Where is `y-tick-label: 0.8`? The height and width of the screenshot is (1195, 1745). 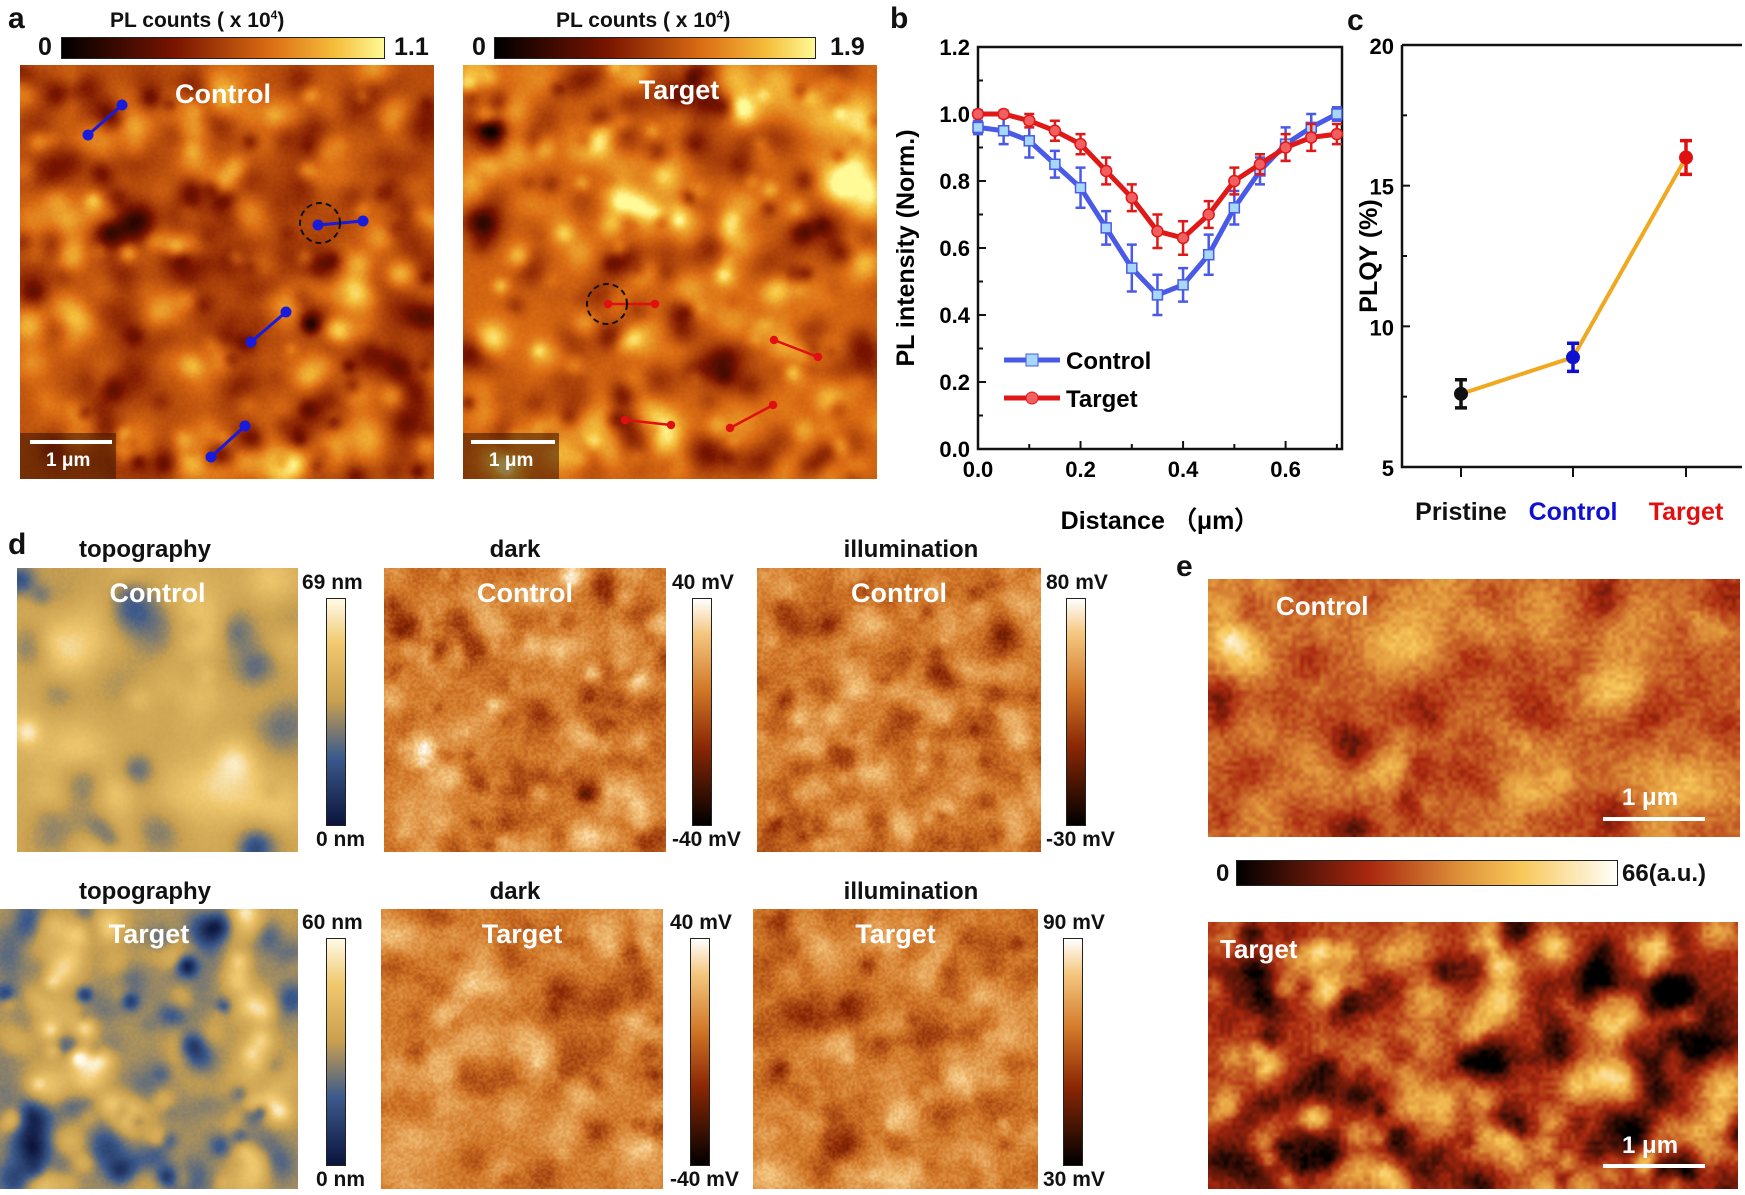 y-tick-label: 0.8 is located at coordinates (954, 181).